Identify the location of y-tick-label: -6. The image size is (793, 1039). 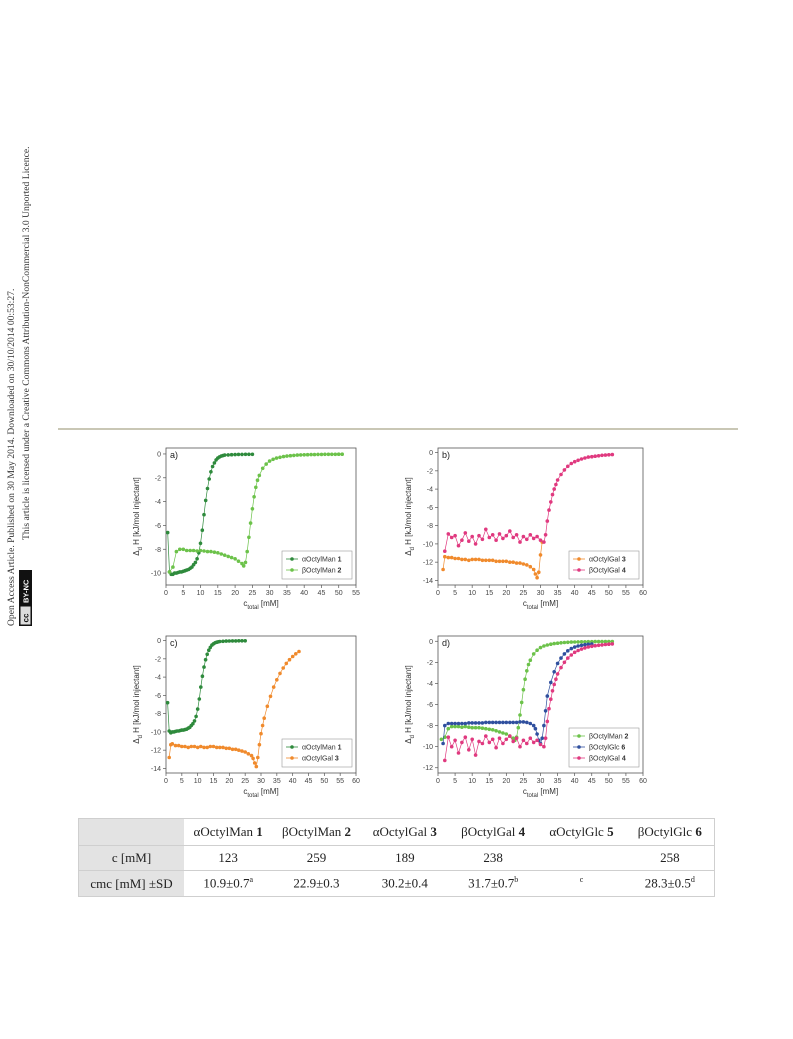
(430, 705).